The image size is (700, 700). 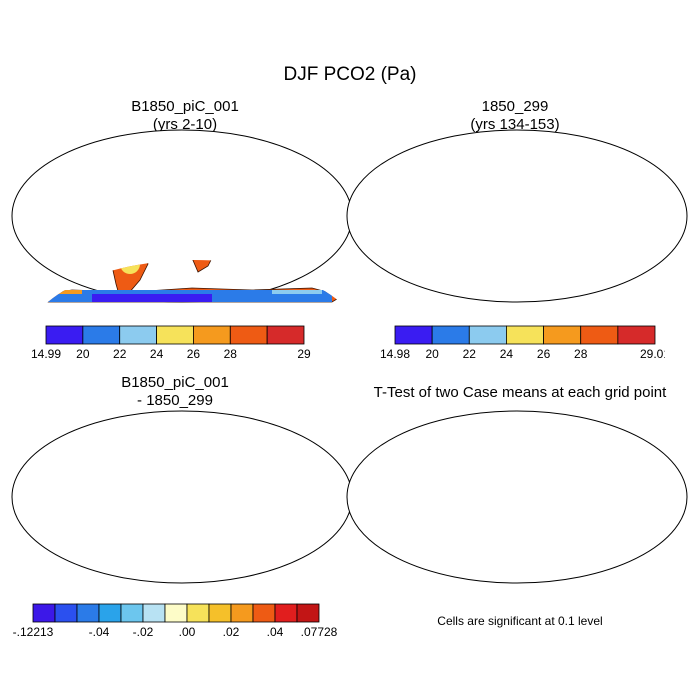 I want to click on panel-title-top-left: B1850_piC_001 (yrs 2-10), so click(x=185, y=116).